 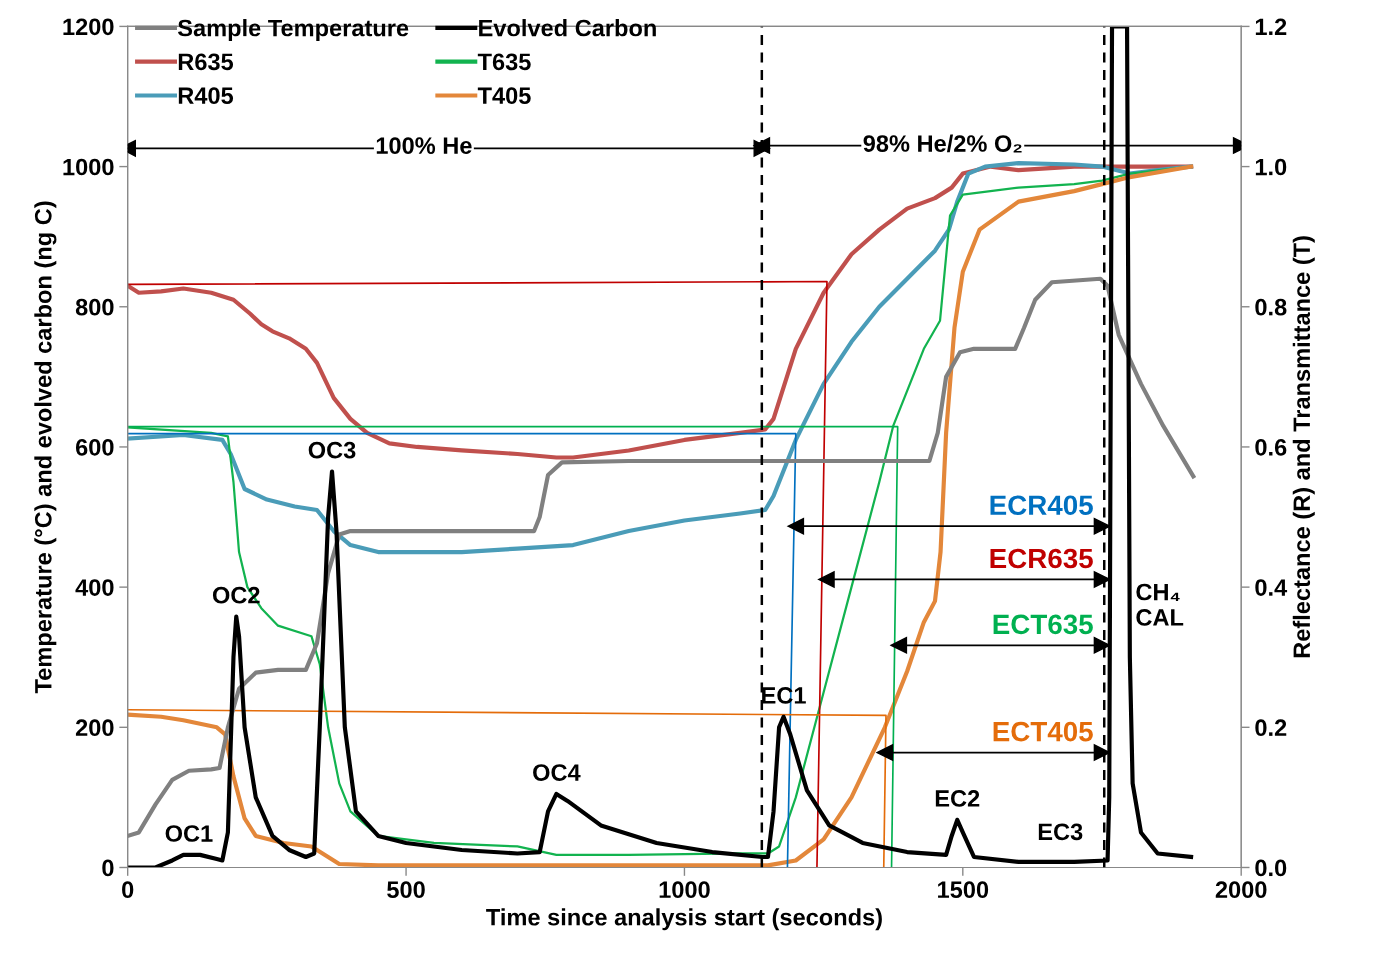 What do you see at coordinates (1271, 307) in the screenshot?
I see `y2-tick-label: 0.8` at bounding box center [1271, 307].